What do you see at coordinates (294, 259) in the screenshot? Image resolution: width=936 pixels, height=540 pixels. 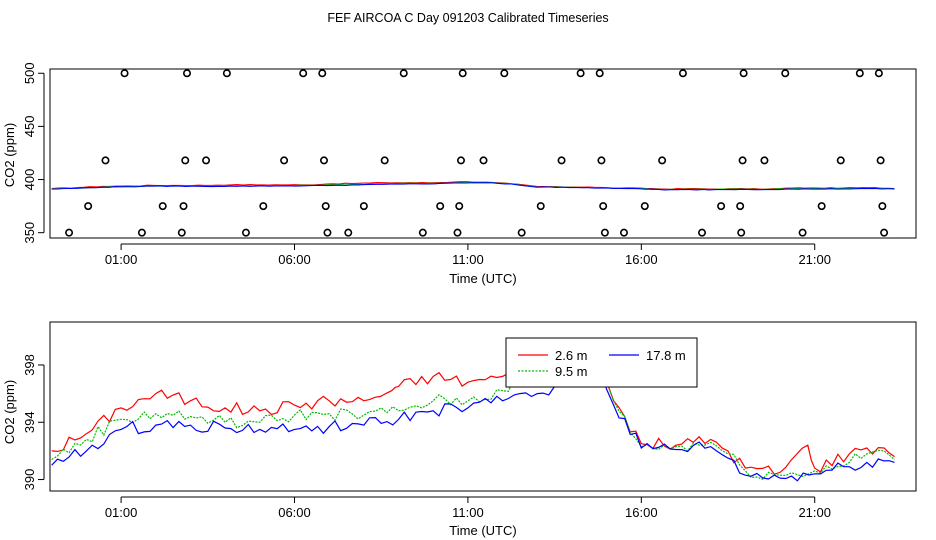 I see `panel-top-x-tick-label: 06:00` at bounding box center [294, 259].